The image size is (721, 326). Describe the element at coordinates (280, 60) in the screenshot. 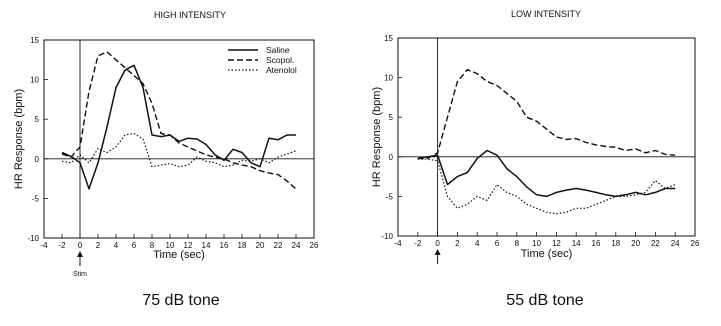

I see `legend-label: Scopol.` at that location.